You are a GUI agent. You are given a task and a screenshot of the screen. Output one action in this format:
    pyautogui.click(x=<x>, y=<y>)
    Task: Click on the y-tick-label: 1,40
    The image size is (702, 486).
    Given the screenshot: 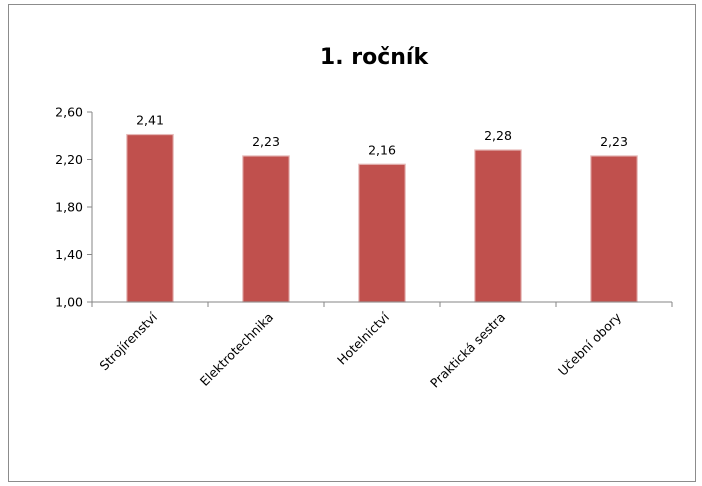 What is the action you would take?
    pyautogui.click(x=69, y=254)
    